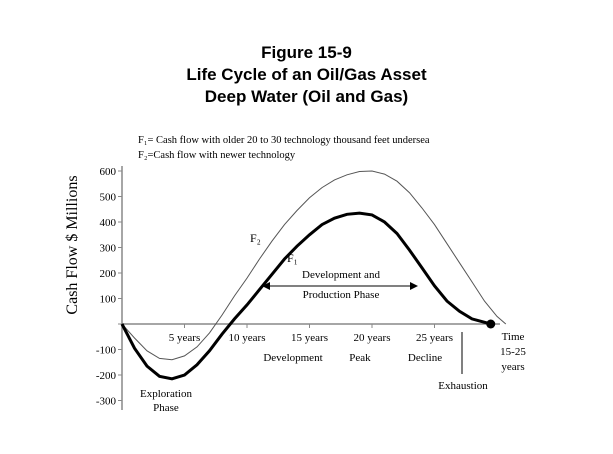 This screenshot has width=613, height=454. I want to click on phase-development: Development, so click(292, 358).